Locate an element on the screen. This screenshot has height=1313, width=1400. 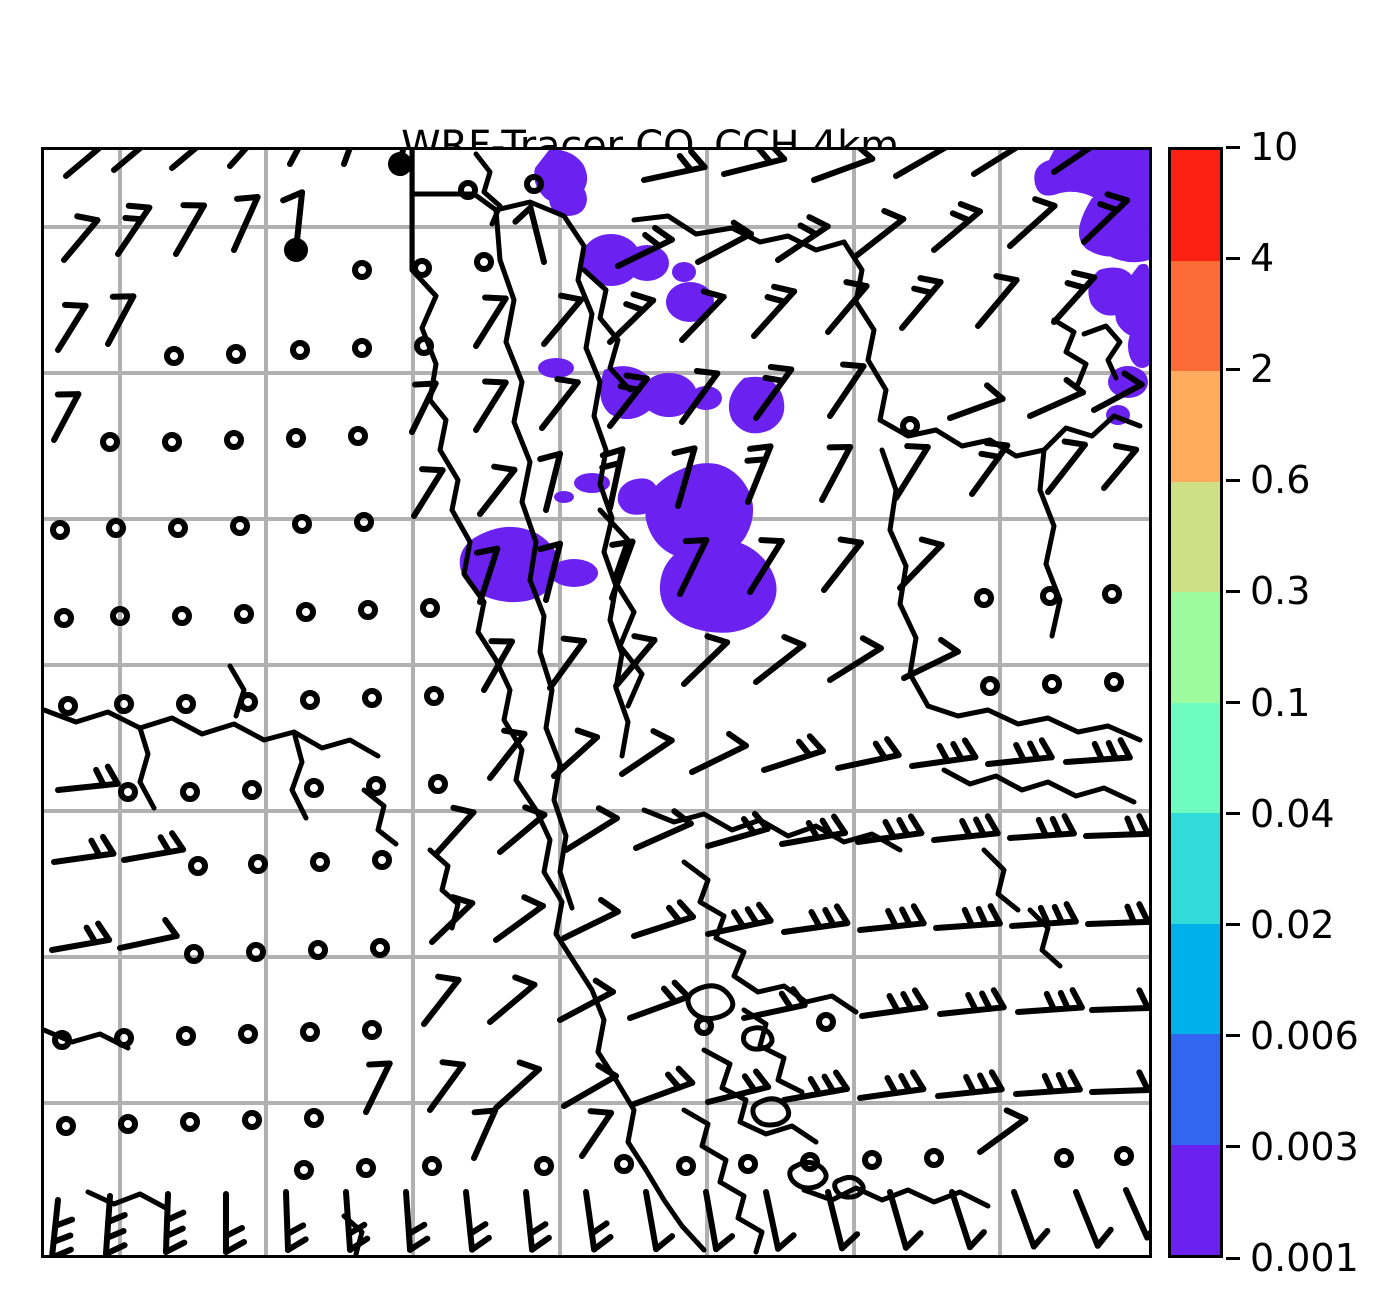
colorbar-tick-label: 0.04 is located at coordinates (1292, 813).